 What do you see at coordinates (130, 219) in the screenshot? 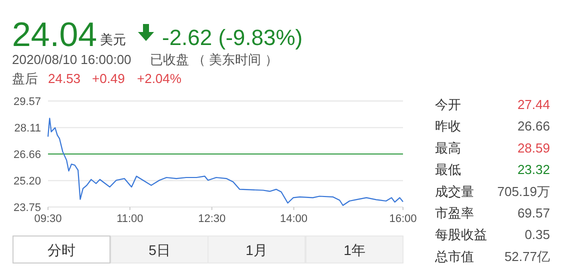
I see `x-tick-label: 11:00` at bounding box center [130, 219].